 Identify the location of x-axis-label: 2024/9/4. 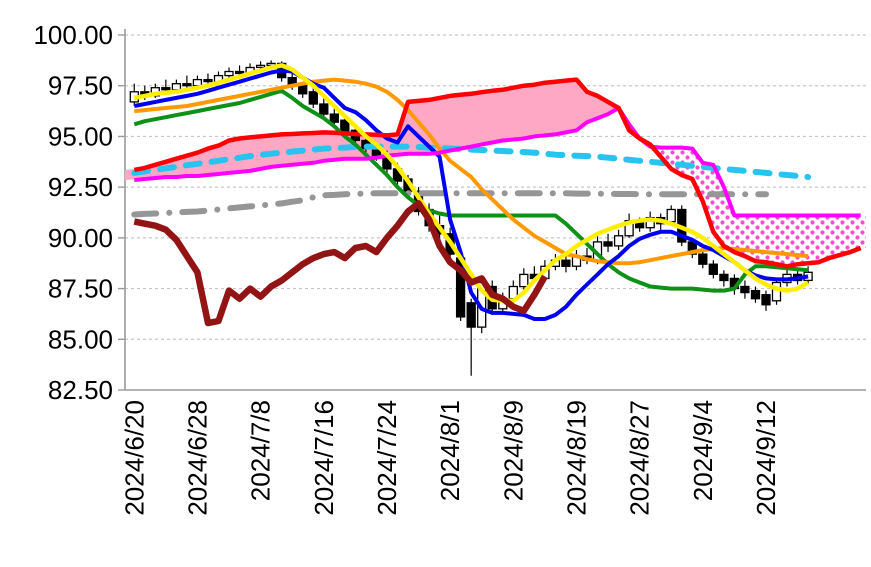
(703, 450).